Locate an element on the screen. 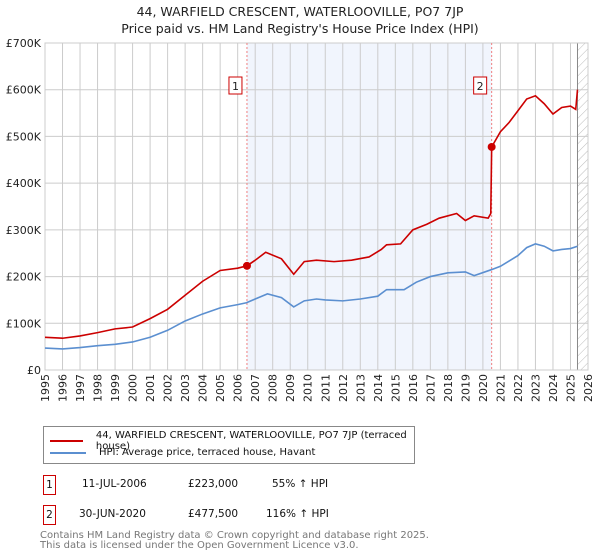  y-tick-label: £300K is located at coordinates (24, 230).